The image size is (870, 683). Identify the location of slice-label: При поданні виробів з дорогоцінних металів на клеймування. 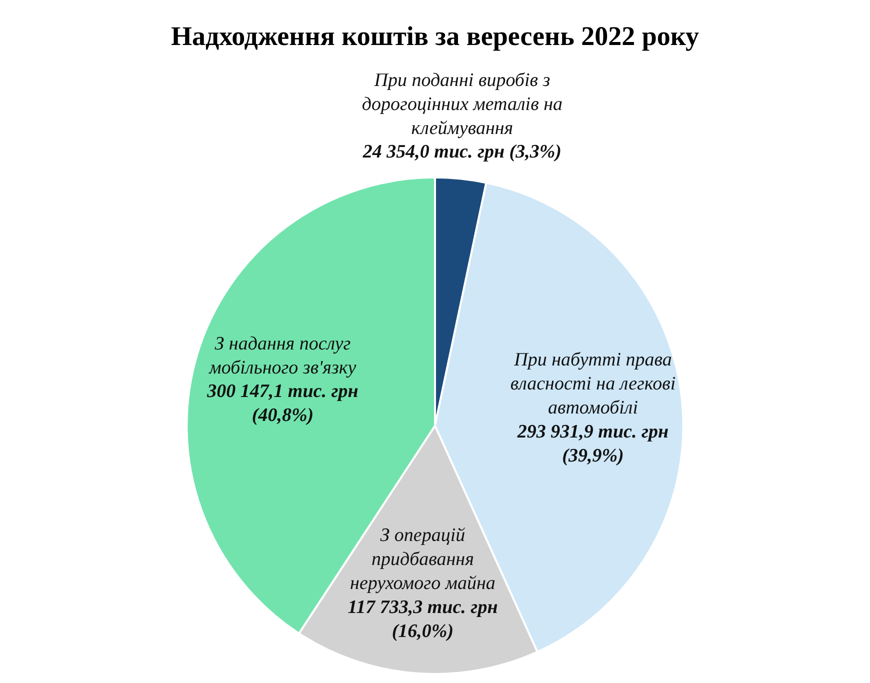
(462, 104).